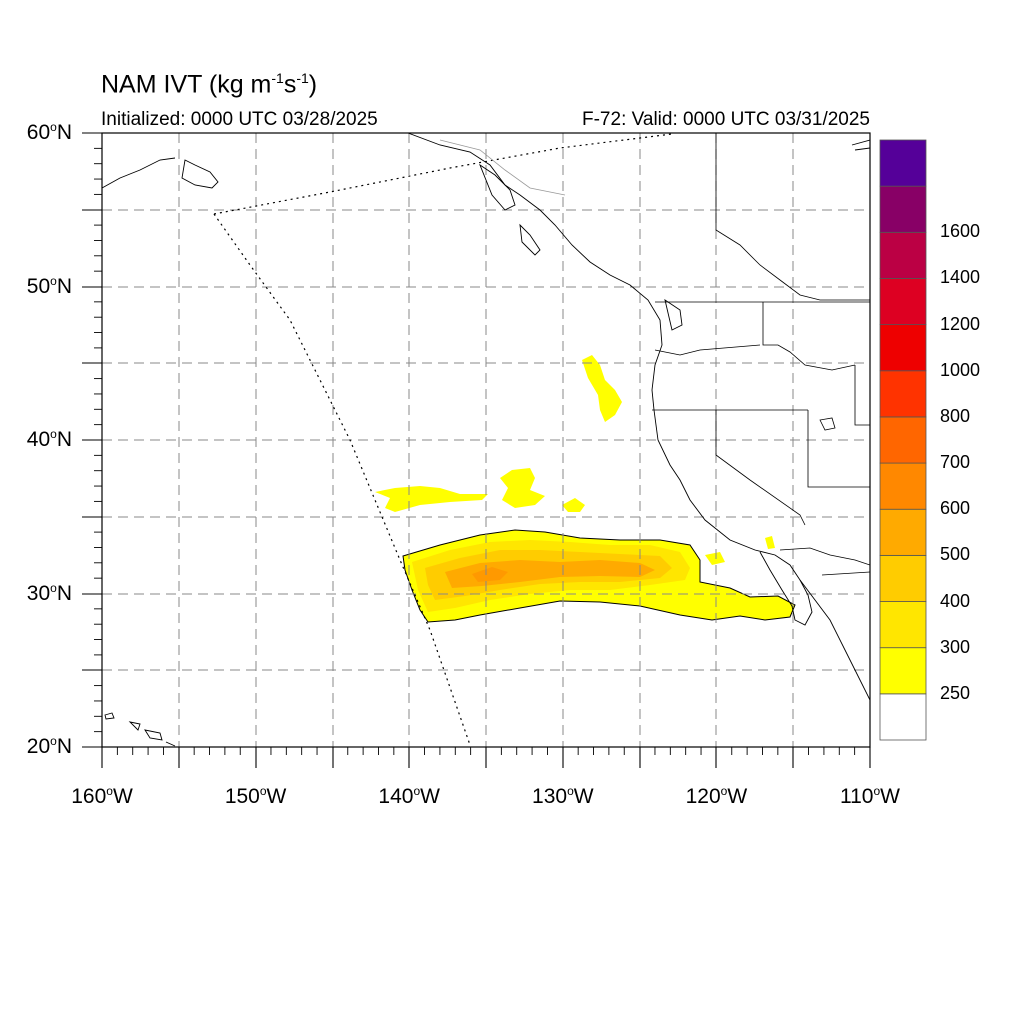 The image size is (1024, 1024). I want to click on colorbar-level-label: 700, so click(955, 462).